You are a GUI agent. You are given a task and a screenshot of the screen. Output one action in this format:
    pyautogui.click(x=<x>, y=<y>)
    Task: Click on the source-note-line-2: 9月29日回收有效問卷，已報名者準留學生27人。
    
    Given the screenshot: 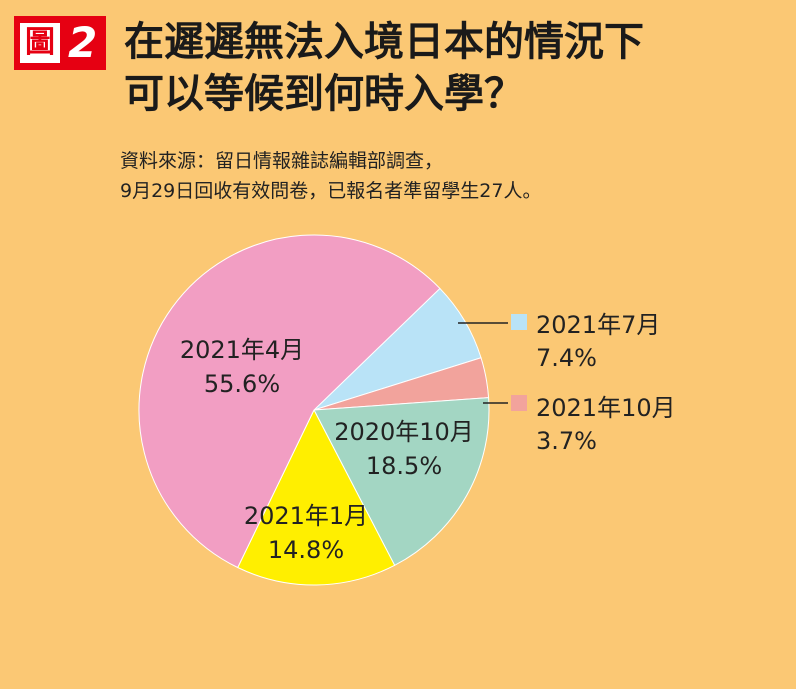 What is the action you would take?
    pyautogui.click(x=331, y=191)
    